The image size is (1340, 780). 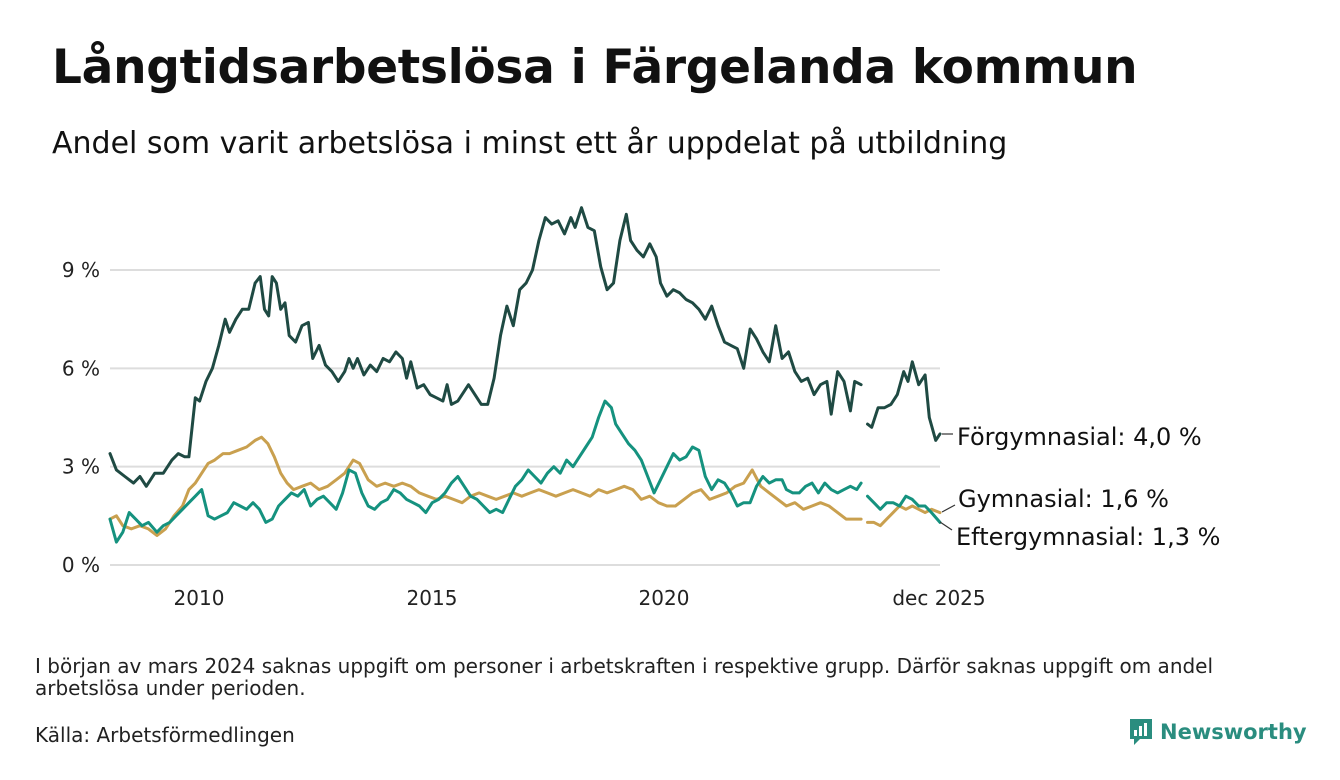 I want to click on y-tick-label-3: 3 %, so click(x=81, y=467).